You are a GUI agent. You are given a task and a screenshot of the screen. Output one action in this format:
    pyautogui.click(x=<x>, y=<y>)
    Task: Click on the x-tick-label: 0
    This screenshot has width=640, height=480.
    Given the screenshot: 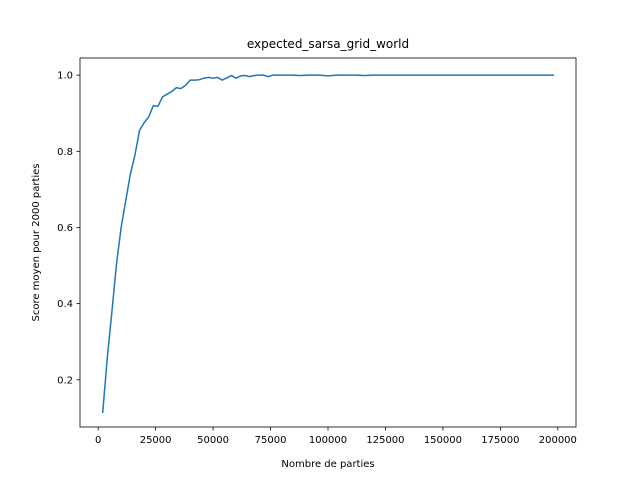 What is the action you would take?
    pyautogui.click(x=98, y=440)
    